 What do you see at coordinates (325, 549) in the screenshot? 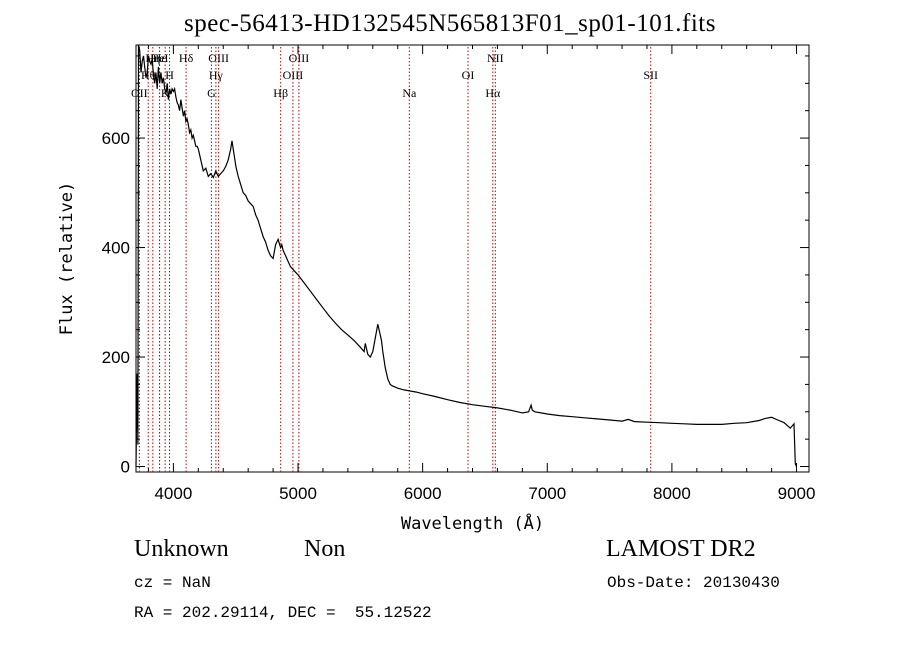
I see `object-subclass: Non` at bounding box center [325, 549].